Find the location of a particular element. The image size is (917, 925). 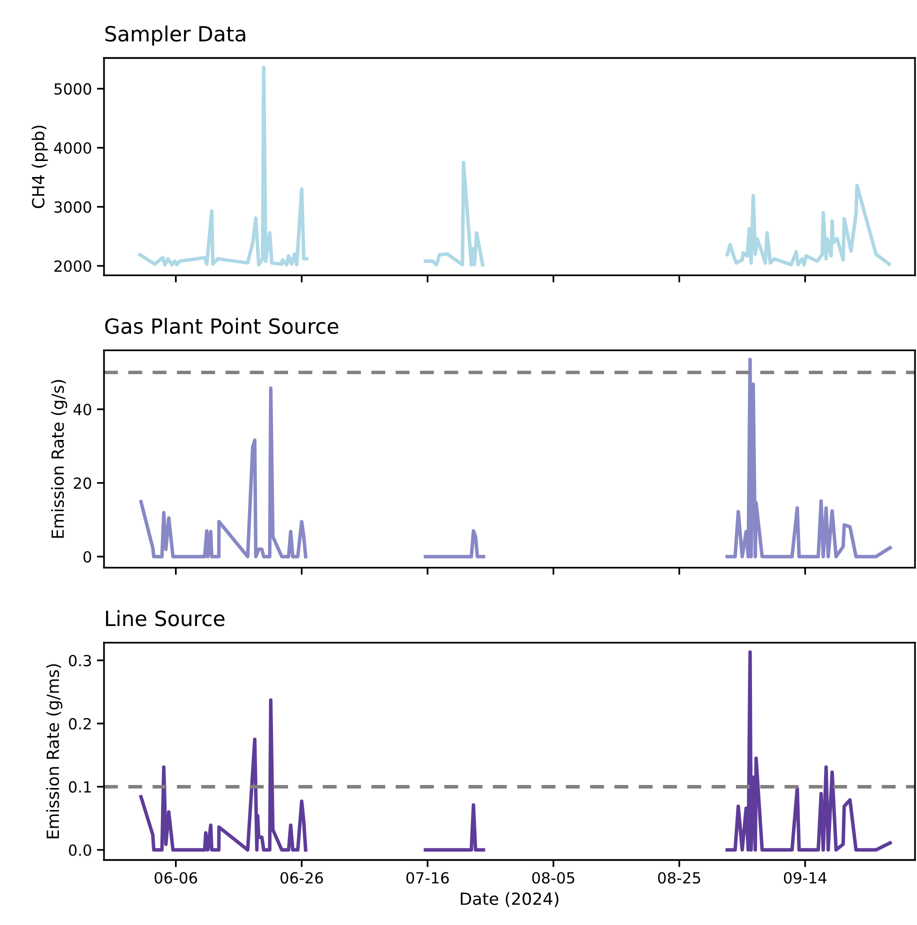

y-tick-label: 0 is located at coordinates (87, 557).